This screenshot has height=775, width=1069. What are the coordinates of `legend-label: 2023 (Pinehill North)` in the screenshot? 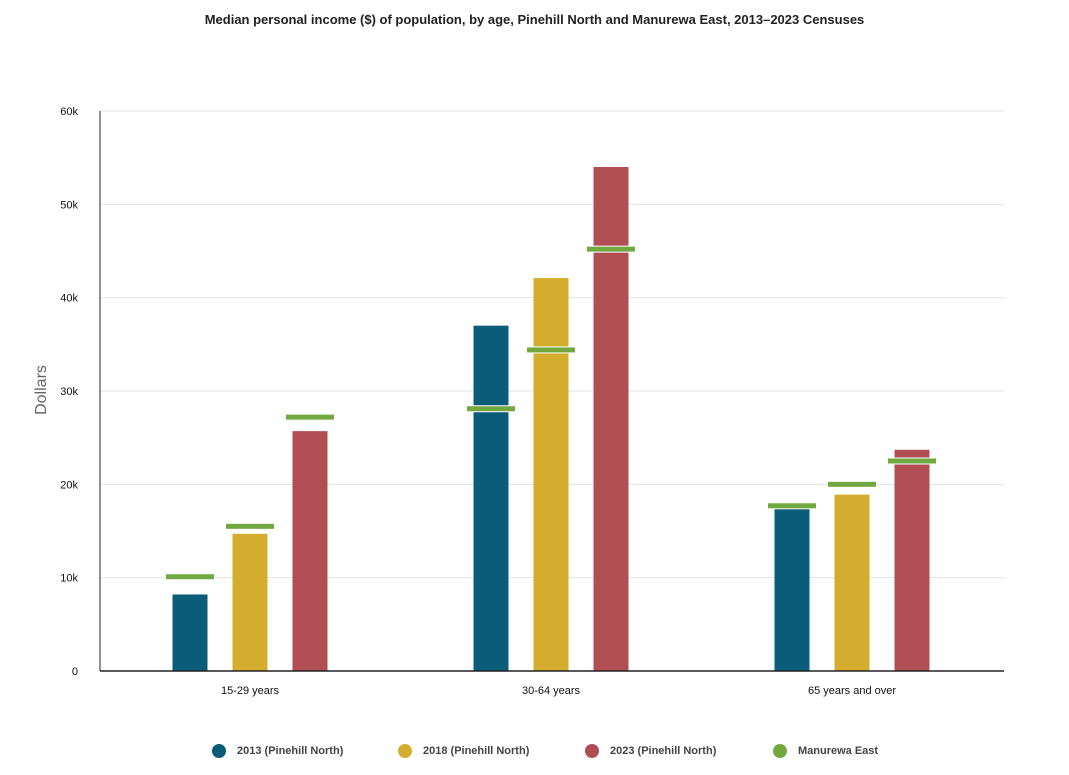 It's located at (663, 751).